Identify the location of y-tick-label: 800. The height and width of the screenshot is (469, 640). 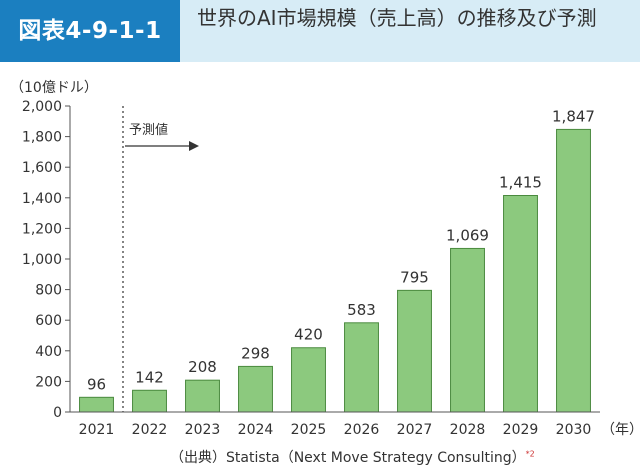
(48, 291).